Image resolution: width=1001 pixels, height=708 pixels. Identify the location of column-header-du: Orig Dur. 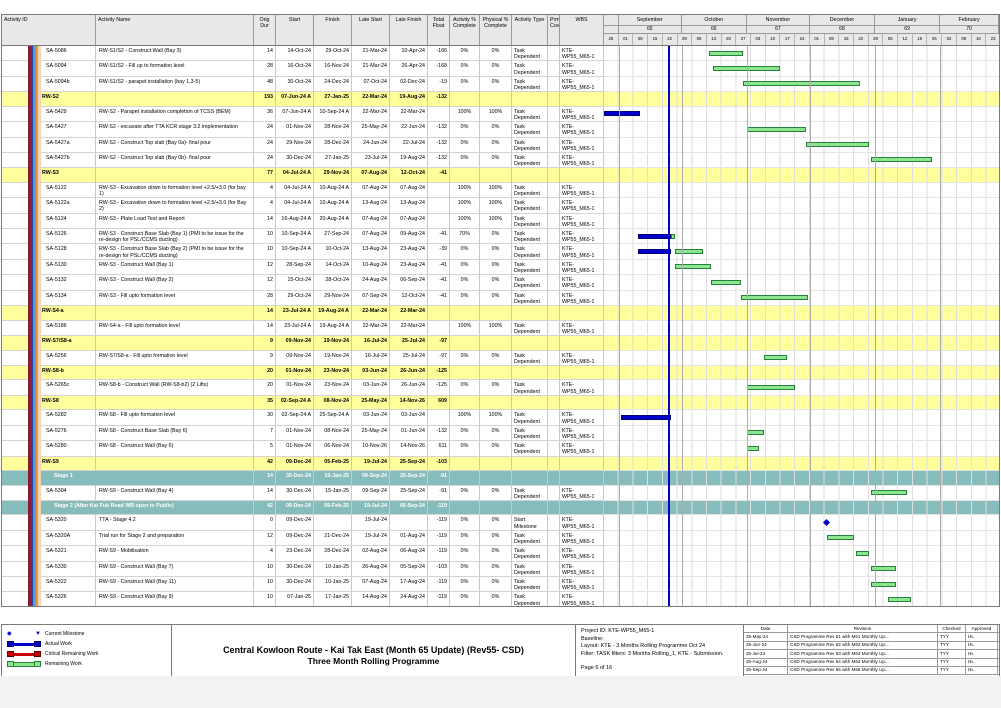
(265, 30).